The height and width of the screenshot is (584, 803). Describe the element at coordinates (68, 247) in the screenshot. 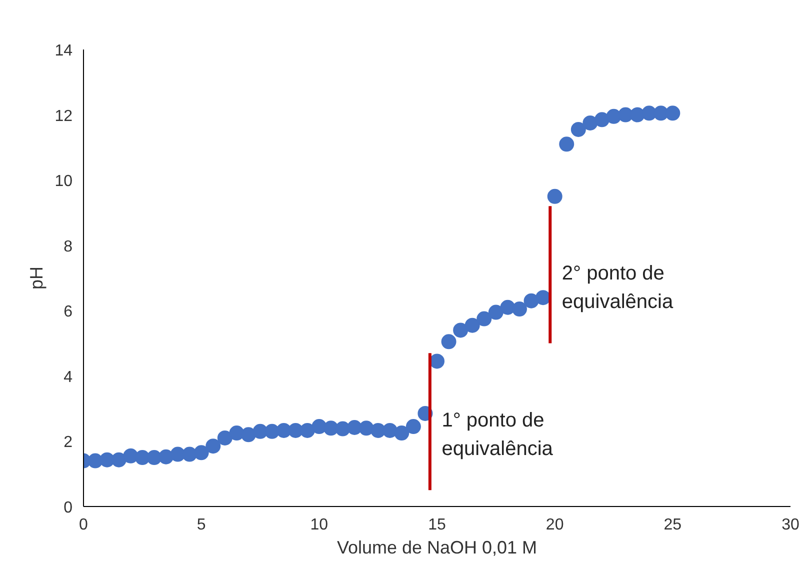

I see `y-tick-label: 8` at that location.